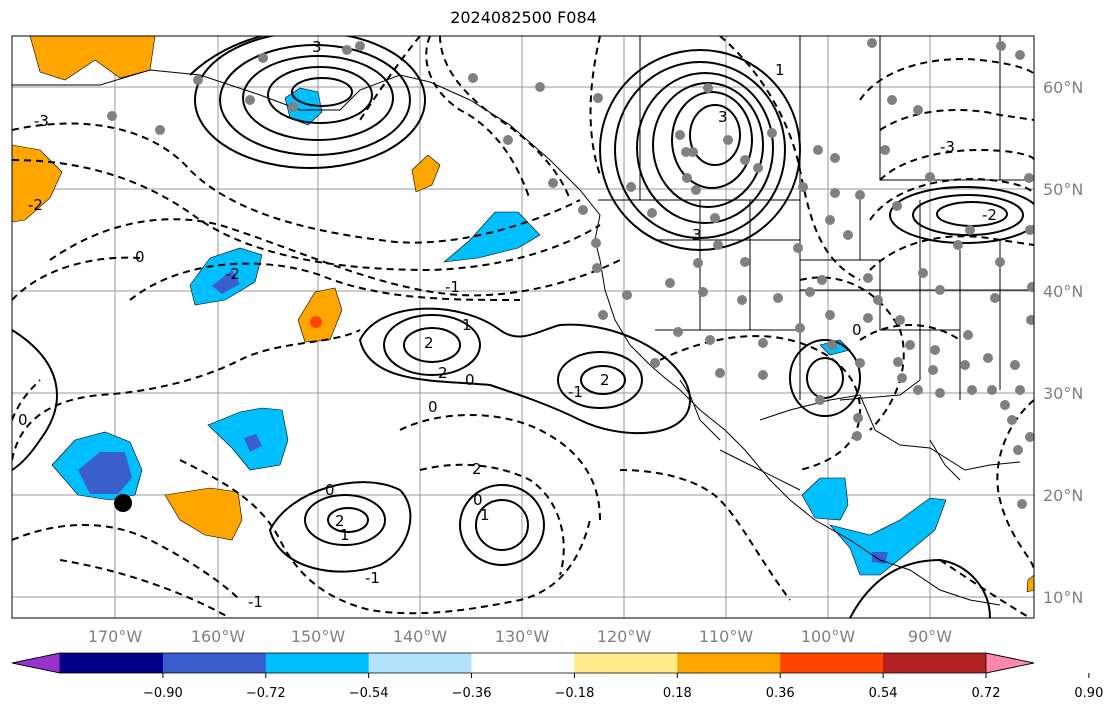 This screenshot has height=712, width=1105. Describe the element at coordinates (266, 693) in the screenshot. I see `colorbar-tick-label: −0.72` at that location.